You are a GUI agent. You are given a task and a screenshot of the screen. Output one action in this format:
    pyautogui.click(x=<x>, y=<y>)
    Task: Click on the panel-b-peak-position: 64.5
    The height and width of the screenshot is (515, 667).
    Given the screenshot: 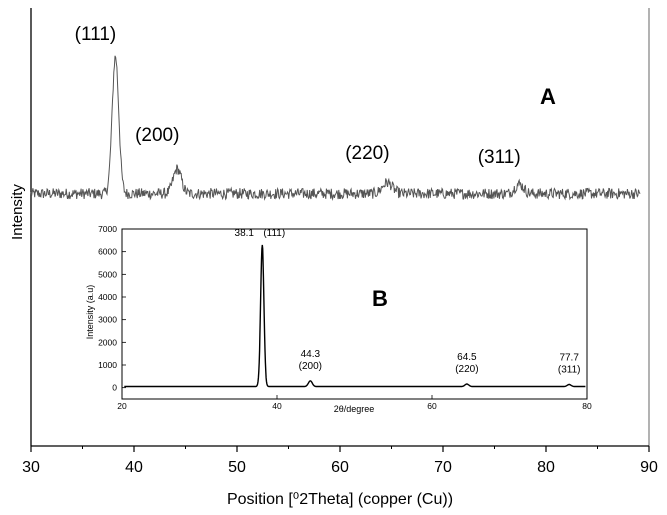 What is the action you would take?
    pyautogui.click(x=467, y=357)
    